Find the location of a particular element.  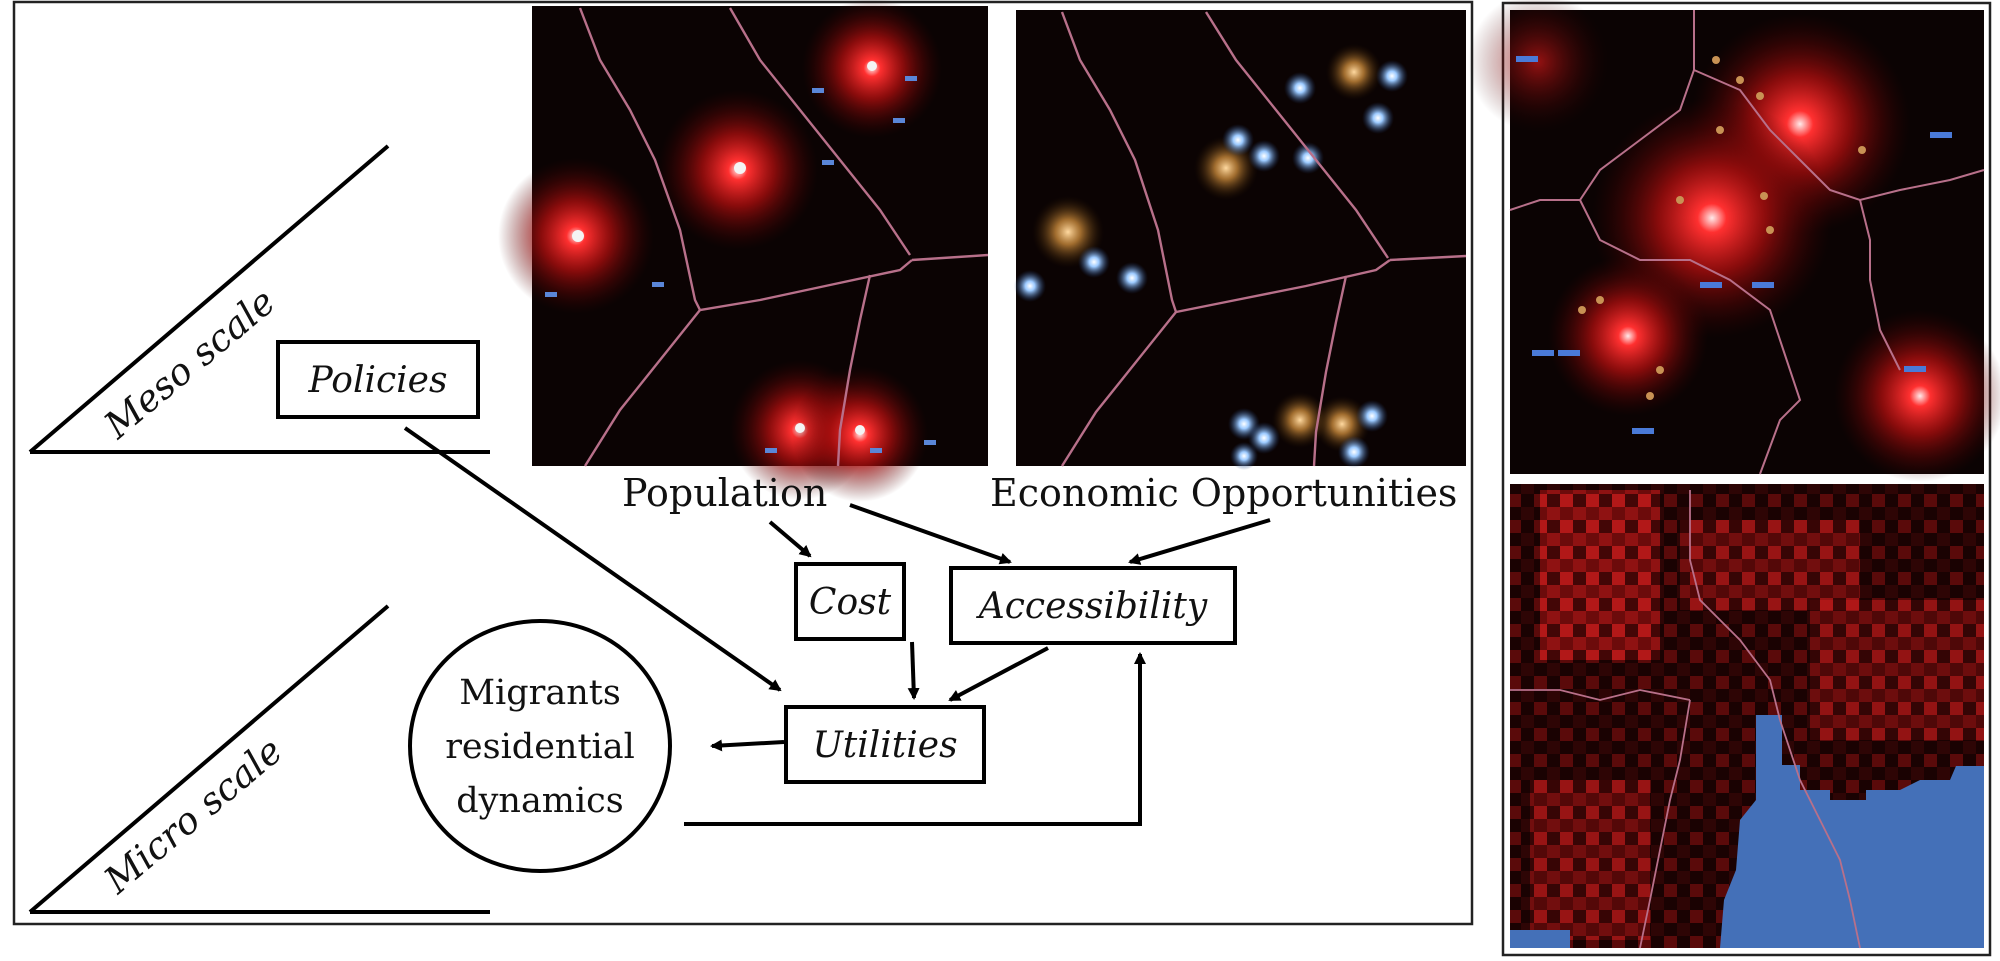

utilities-box: Utilities is located at coordinates (885, 744).